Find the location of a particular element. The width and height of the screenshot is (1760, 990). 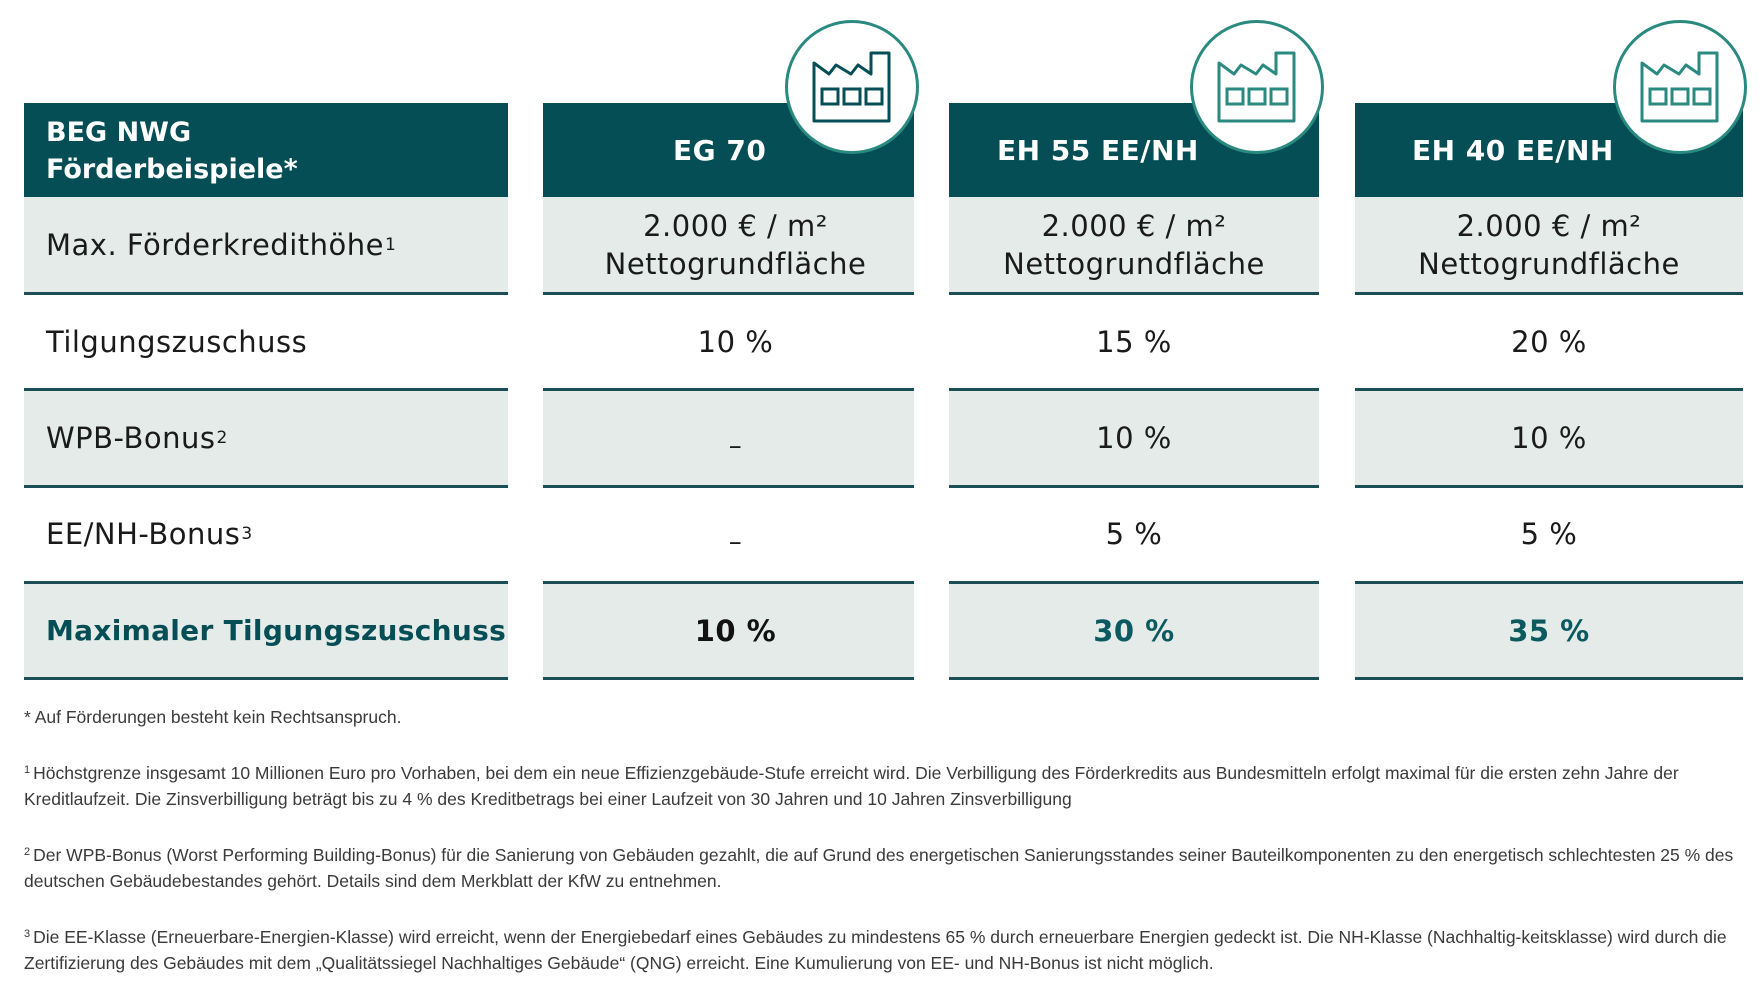

row-label-ee-nh-bonus: EE/NH-Bonus 3 is located at coordinates (266, 536).